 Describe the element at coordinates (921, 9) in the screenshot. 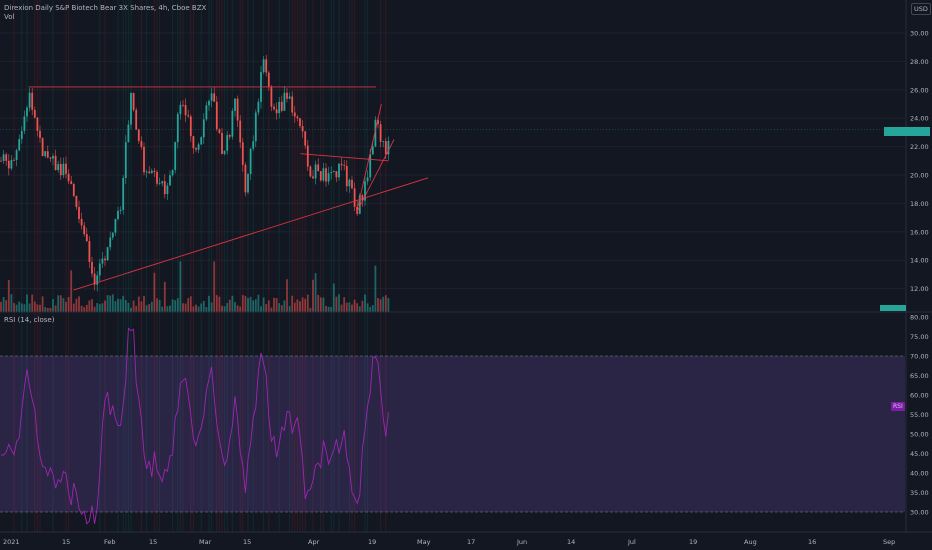

I see `currency-button: USD` at that location.